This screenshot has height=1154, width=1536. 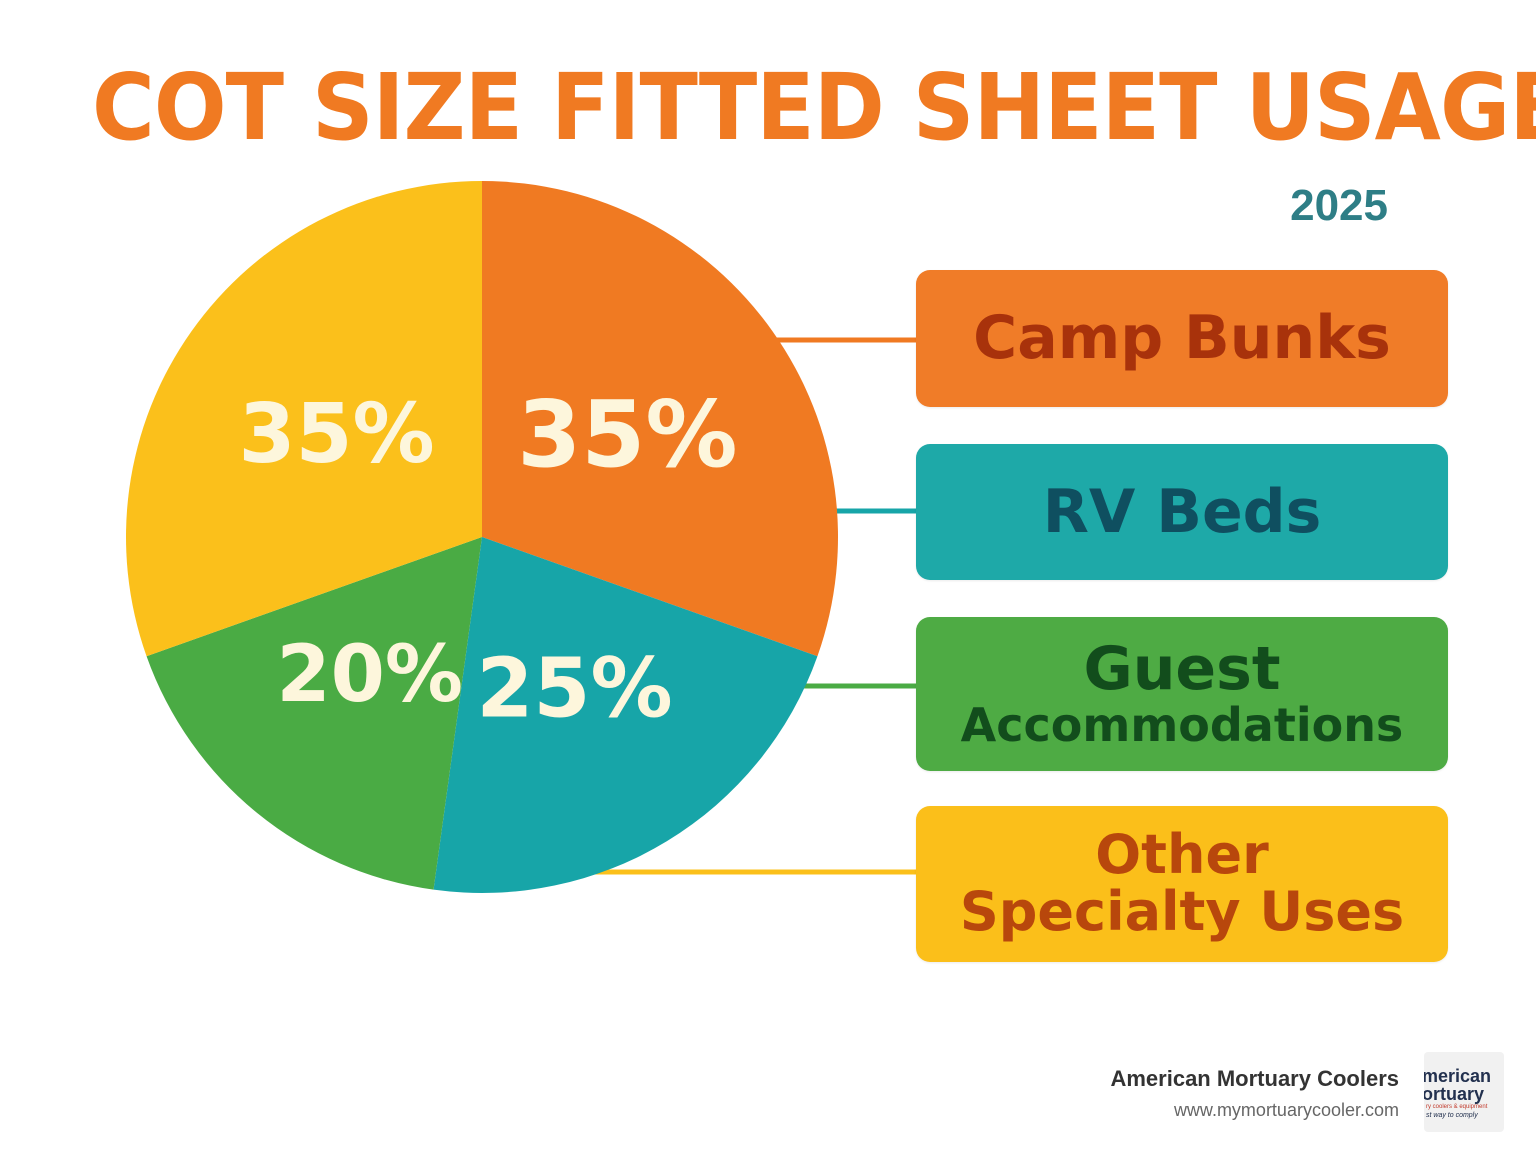 I want to click on pie-slice-guest-accommodations, so click(x=314, y=713).